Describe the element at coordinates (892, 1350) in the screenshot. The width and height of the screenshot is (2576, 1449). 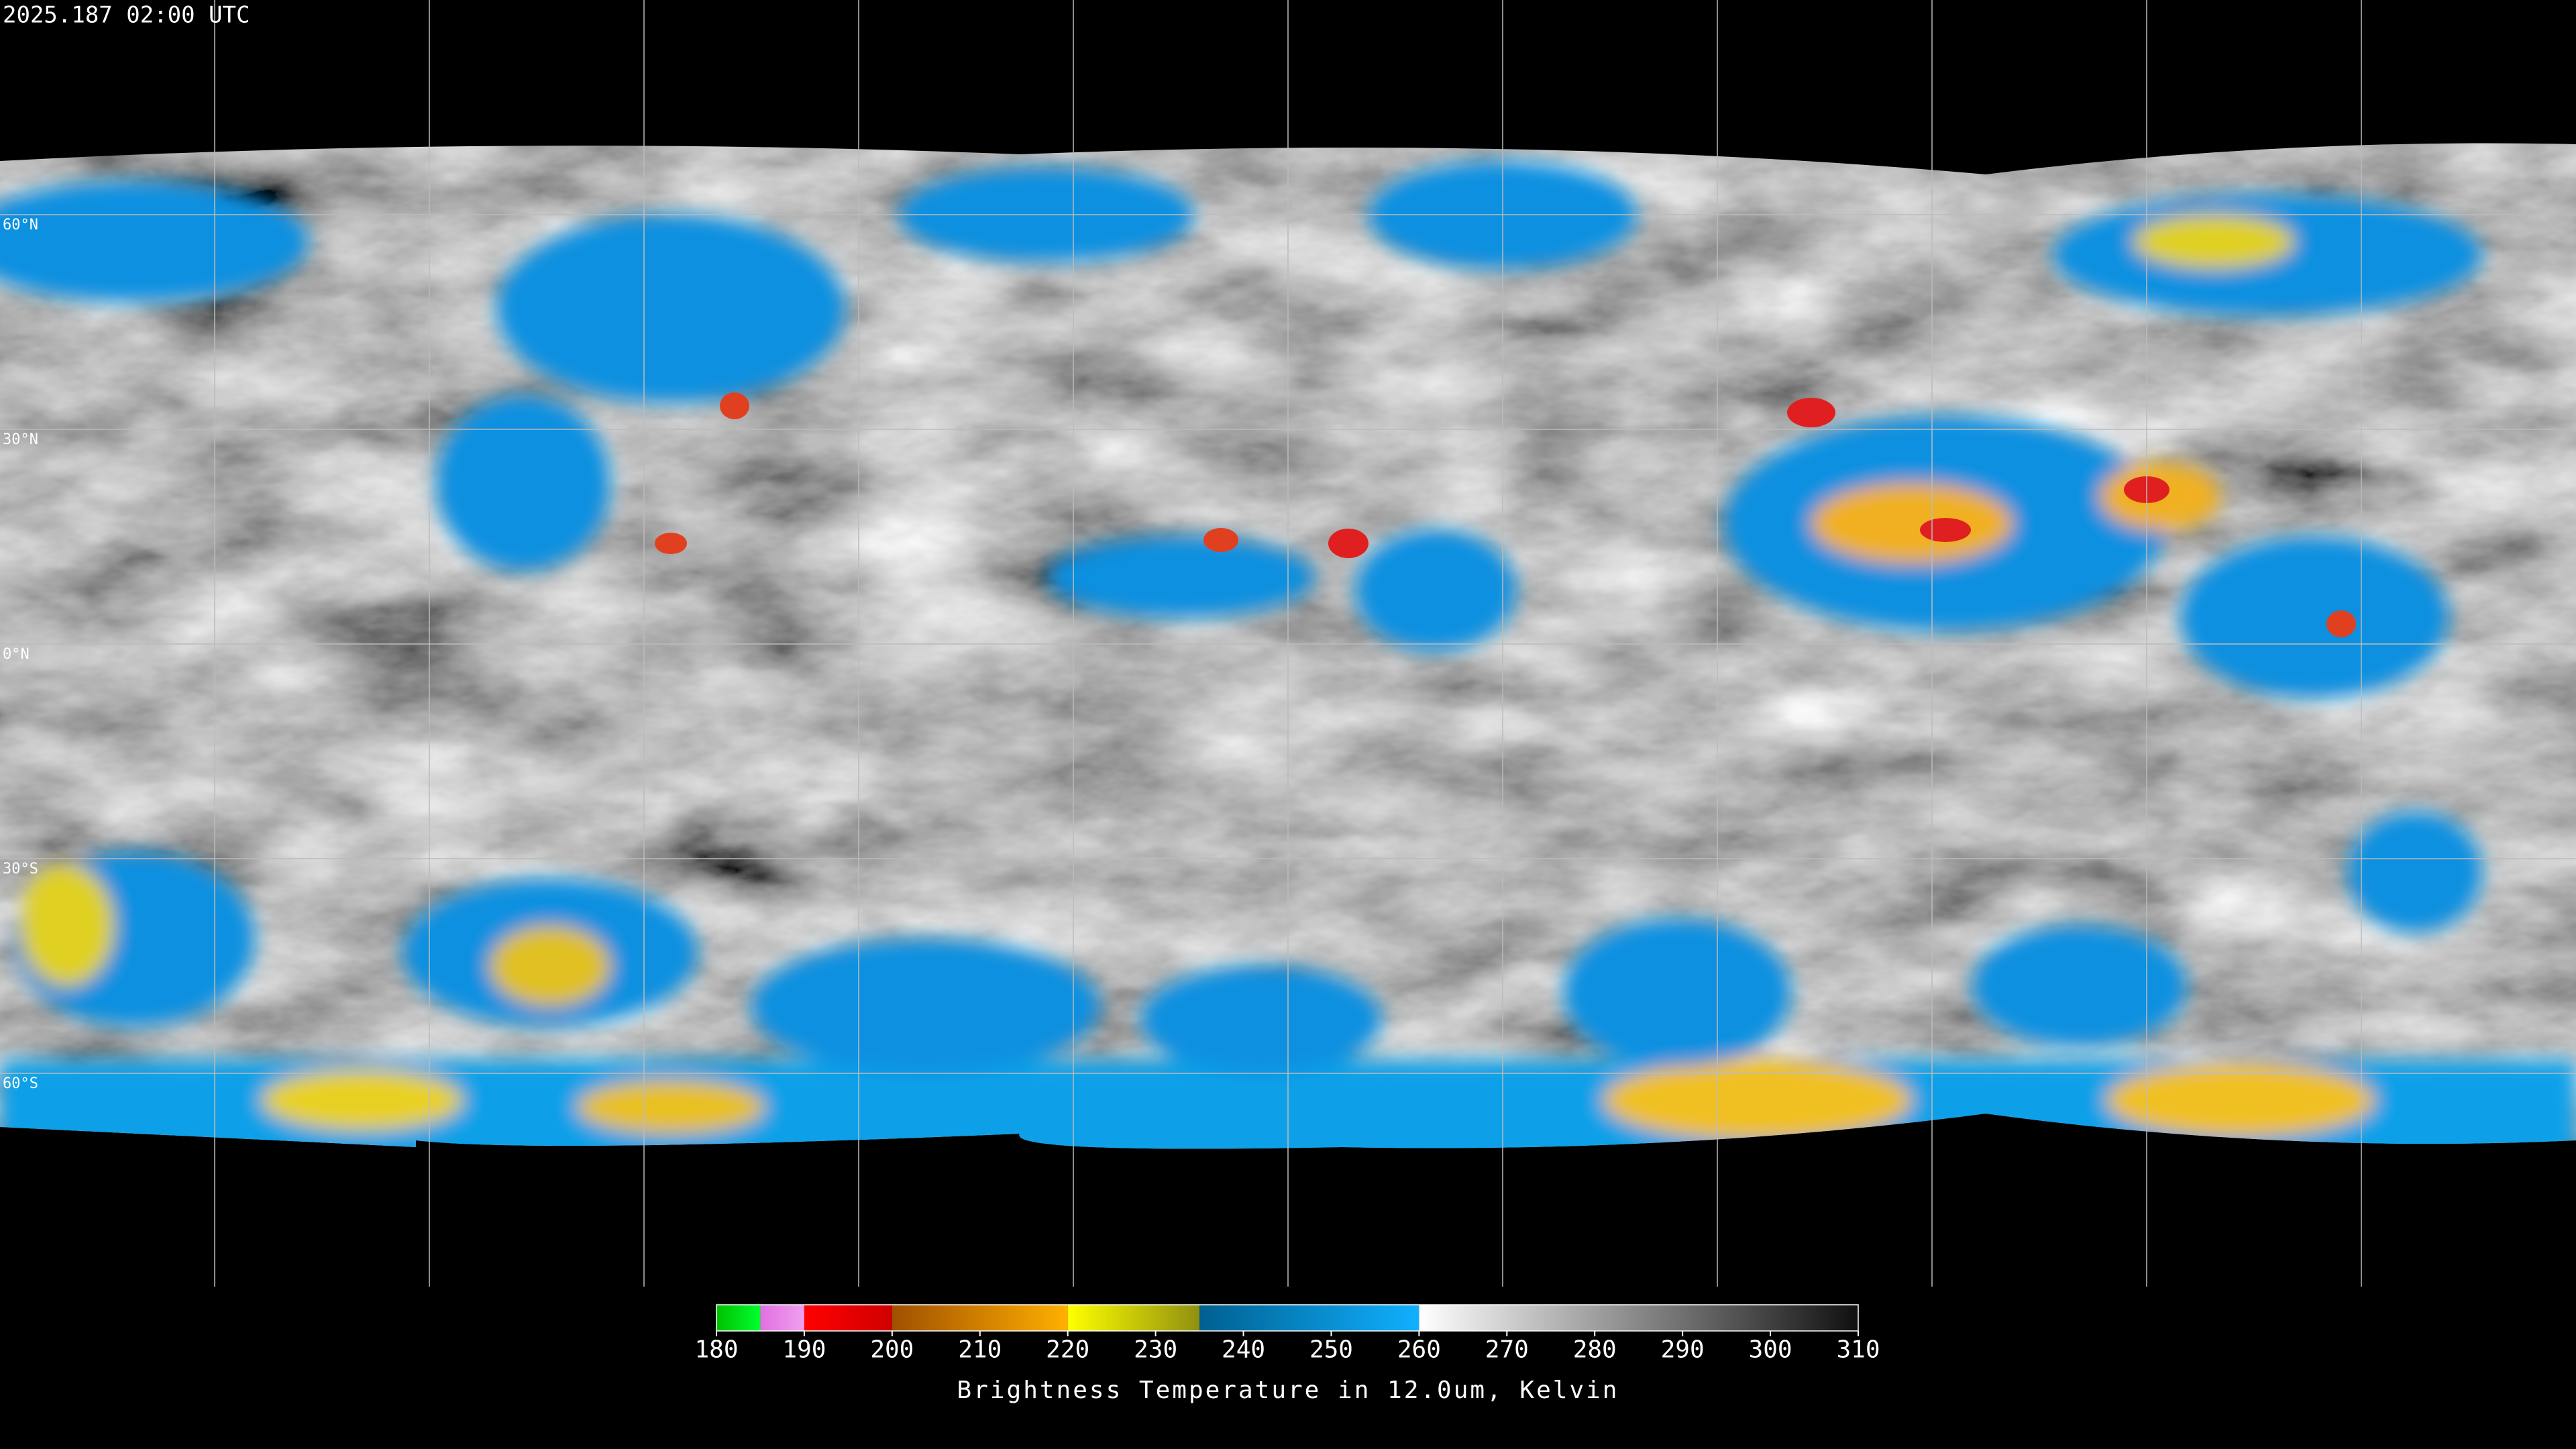
I see `colorbar-tick-label: 200` at that location.